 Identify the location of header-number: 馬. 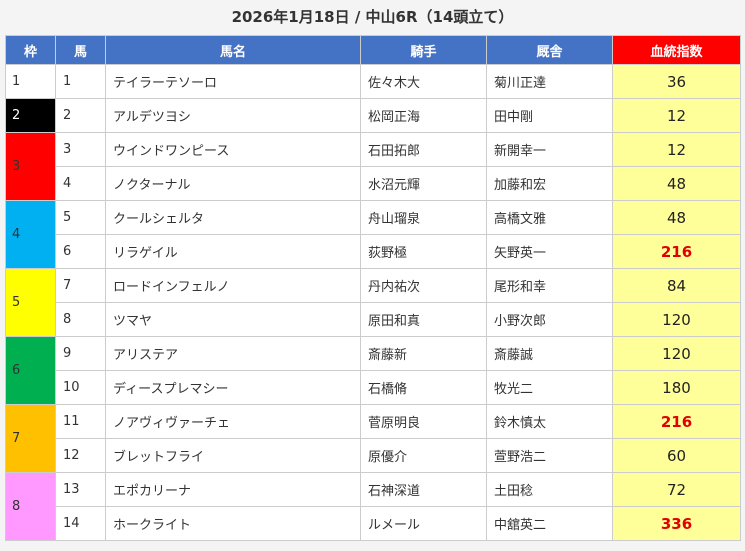
(80, 50).